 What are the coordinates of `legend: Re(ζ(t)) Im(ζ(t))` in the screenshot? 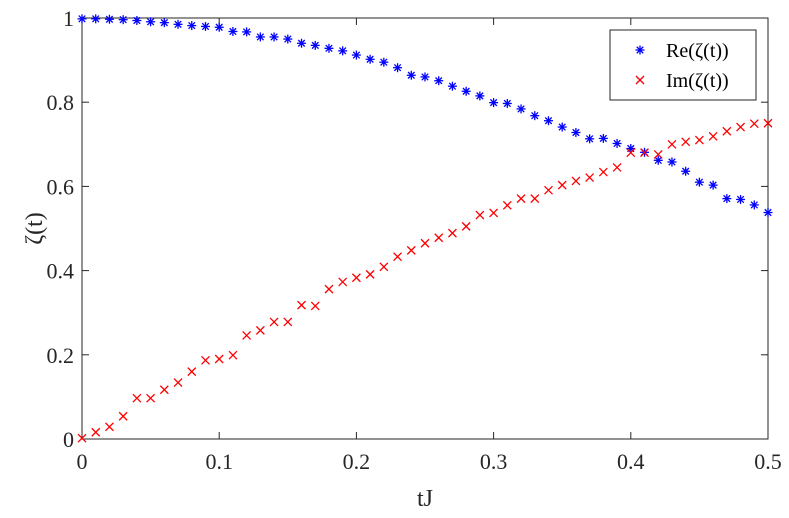 It's located at (683, 65).